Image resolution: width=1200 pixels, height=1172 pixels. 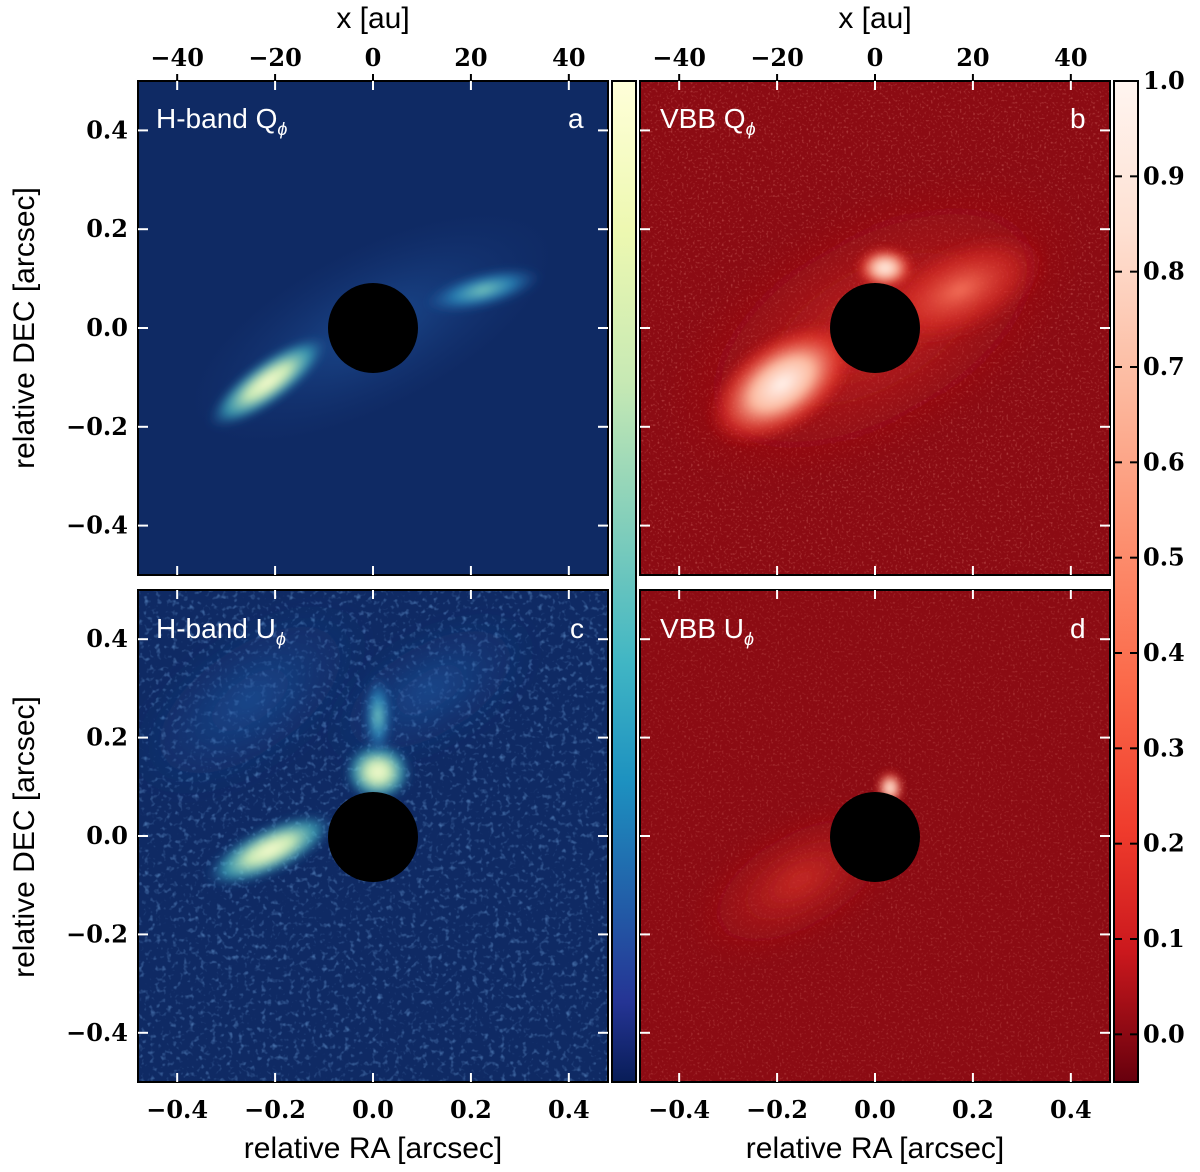 What do you see at coordinates (282, 129) in the screenshot?
I see `panel-a-title-sub: ϕ` at bounding box center [282, 129].